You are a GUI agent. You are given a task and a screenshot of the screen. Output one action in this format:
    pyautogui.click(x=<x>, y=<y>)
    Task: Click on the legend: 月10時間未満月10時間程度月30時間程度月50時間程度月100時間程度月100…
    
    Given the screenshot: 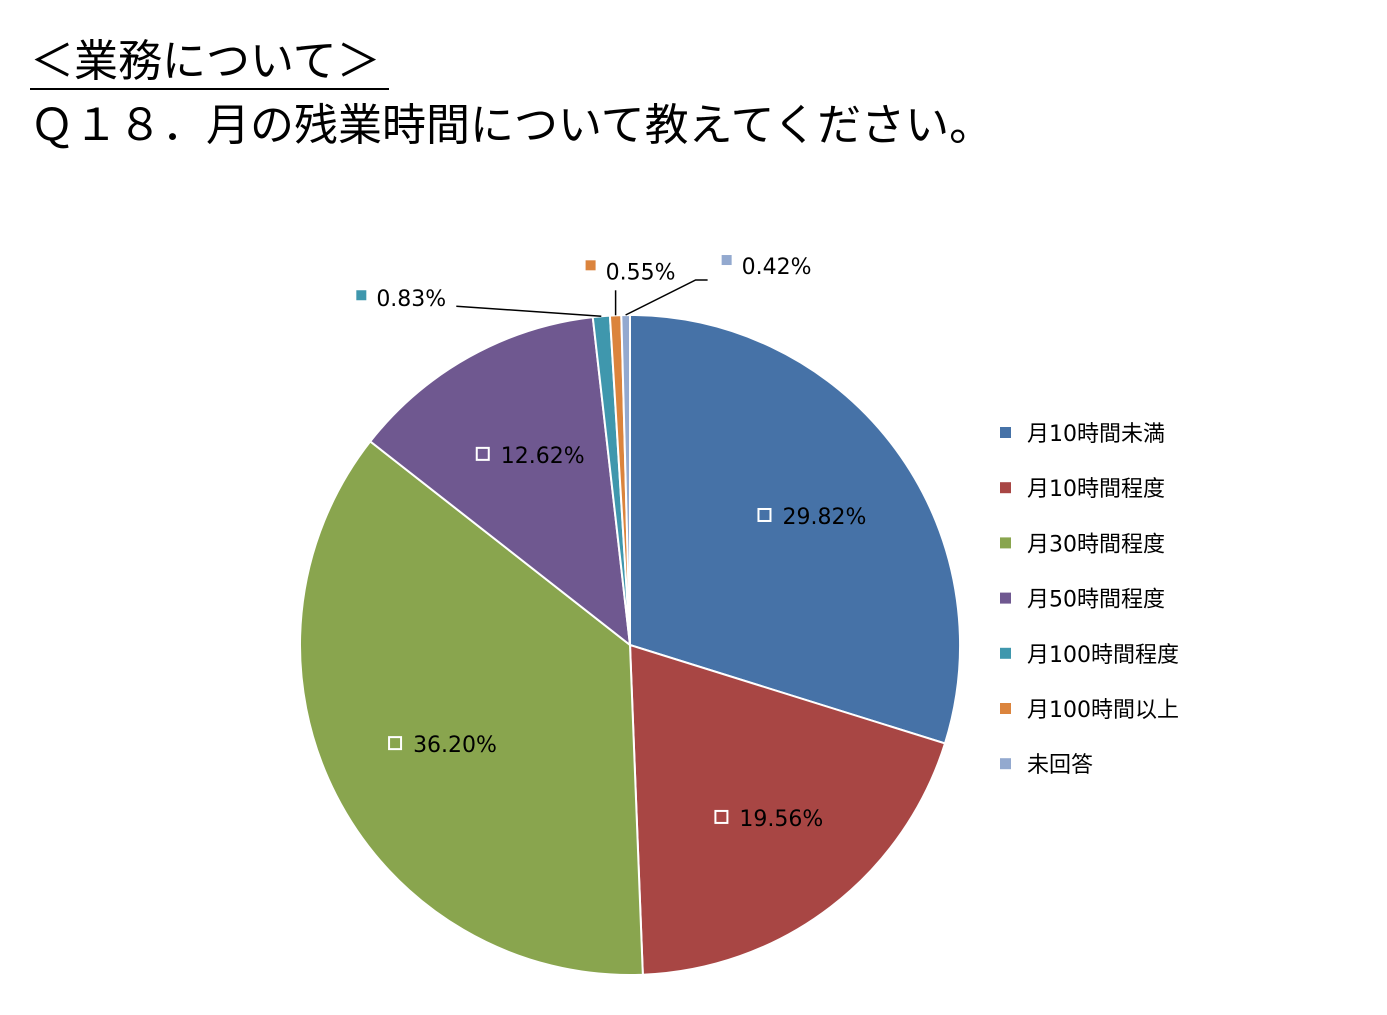 What is the action you would take?
    pyautogui.click(x=1089, y=600)
    